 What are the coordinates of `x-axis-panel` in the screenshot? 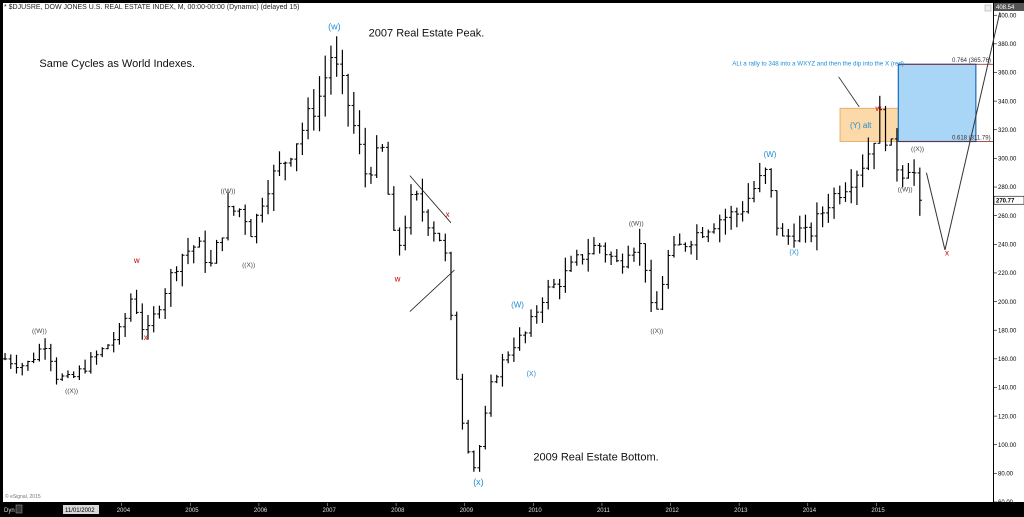 It's located at (512, 510).